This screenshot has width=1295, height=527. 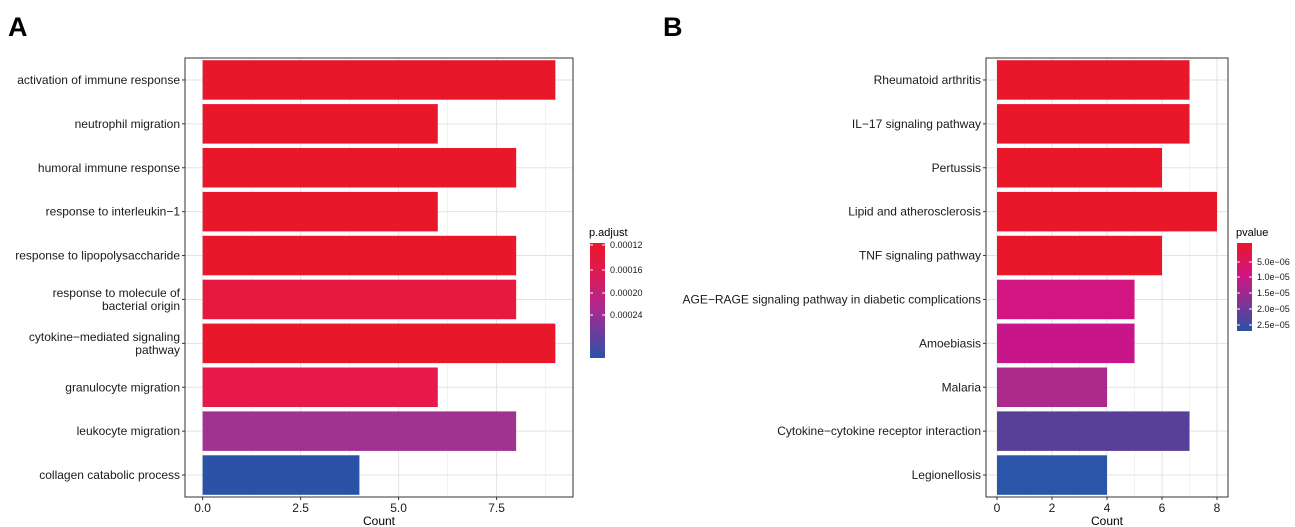 I want to click on category-label: humoral immune response, so click(x=109, y=168).